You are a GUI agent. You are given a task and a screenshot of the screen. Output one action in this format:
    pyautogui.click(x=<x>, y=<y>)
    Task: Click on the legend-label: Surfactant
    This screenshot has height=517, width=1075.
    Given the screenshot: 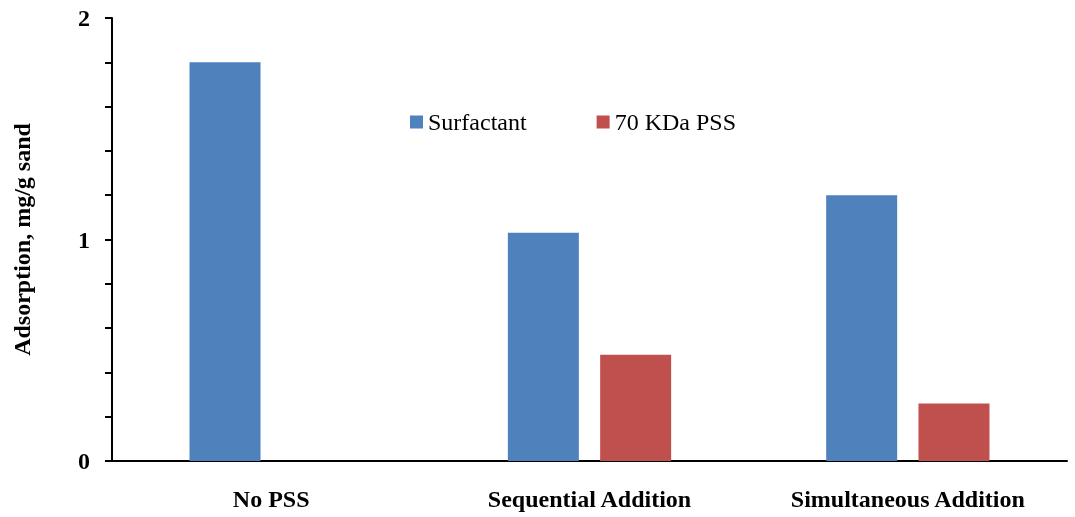 What is the action you would take?
    pyautogui.click(x=477, y=122)
    